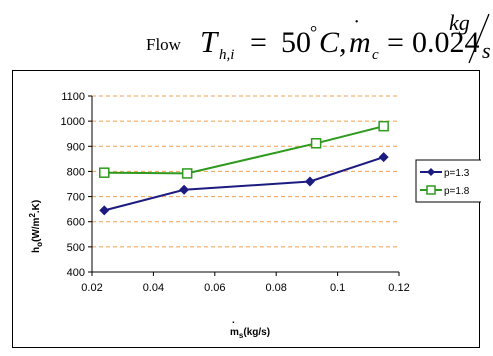  What do you see at coordinates (360, 42) in the screenshot?
I see `heading-m-symbol: m` at bounding box center [360, 42].